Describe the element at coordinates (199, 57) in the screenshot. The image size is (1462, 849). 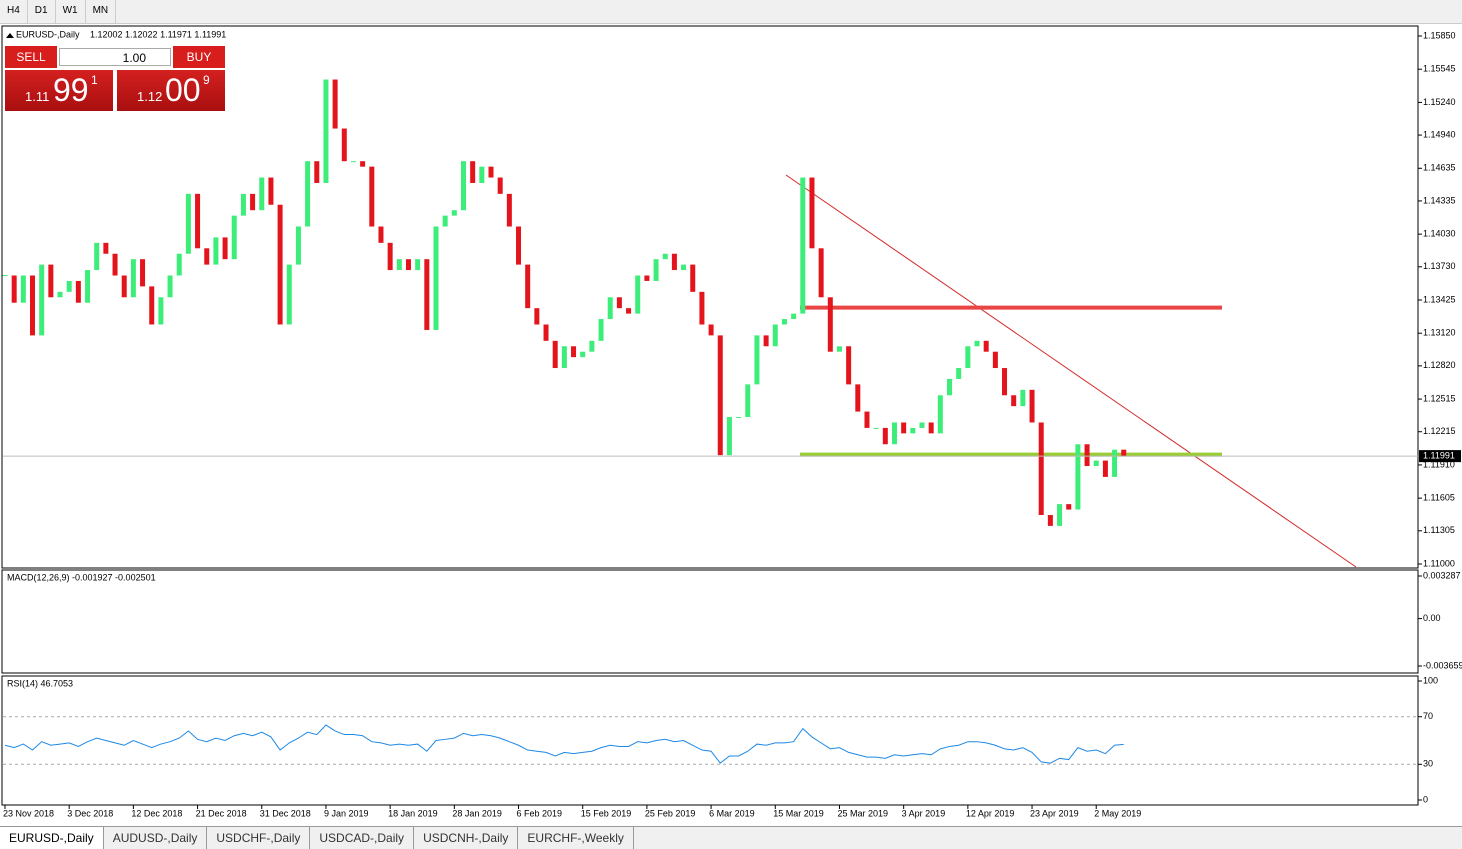
I see `buy-button: BUY` at that location.